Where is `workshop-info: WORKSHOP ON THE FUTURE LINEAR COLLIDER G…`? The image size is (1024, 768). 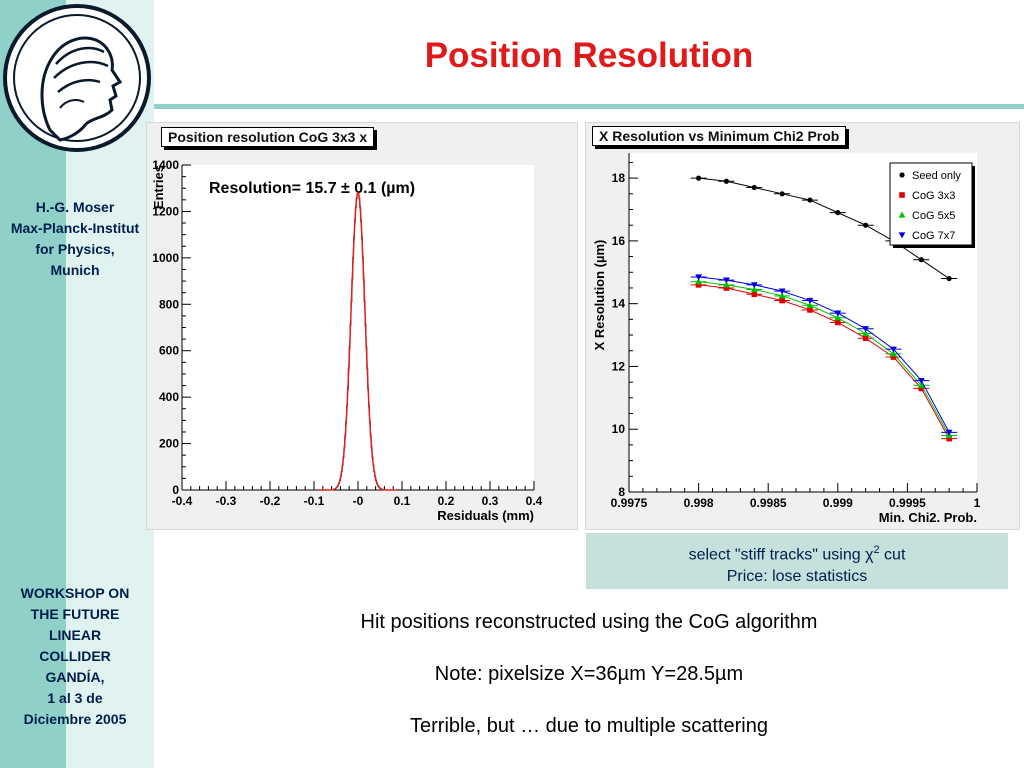 workshop-info: WORKSHOP ON THE FUTURE LINEAR COLLIDER G… is located at coordinates (75, 656).